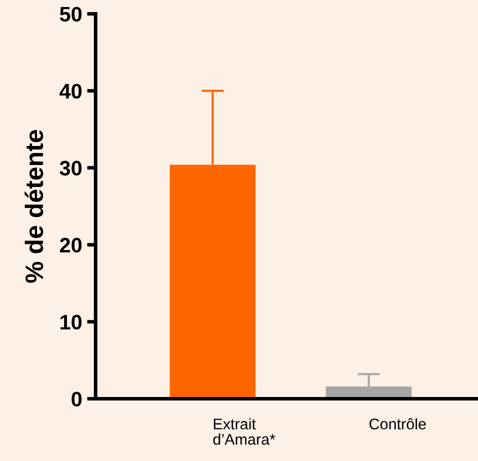 Image resolution: width=478 pixels, height=461 pixels. I want to click on x-tick-label: Contrôle, so click(398, 424).